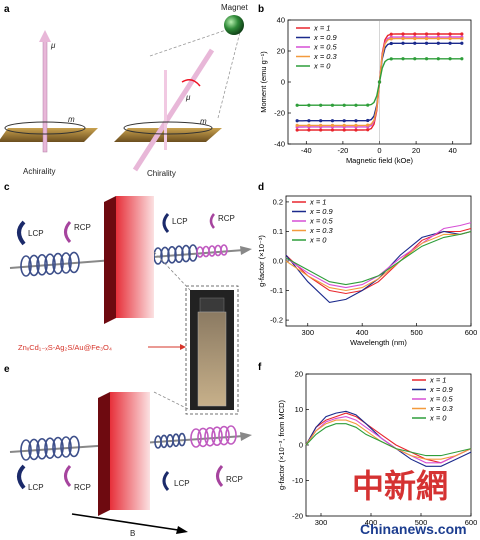  I want to click on y-tick-label: 0.1, so click(278, 231).